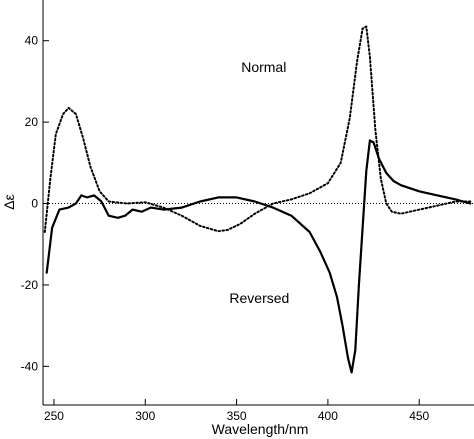 This screenshot has width=474, height=439. I want to click on x-tick-label: 350, so click(237, 416).